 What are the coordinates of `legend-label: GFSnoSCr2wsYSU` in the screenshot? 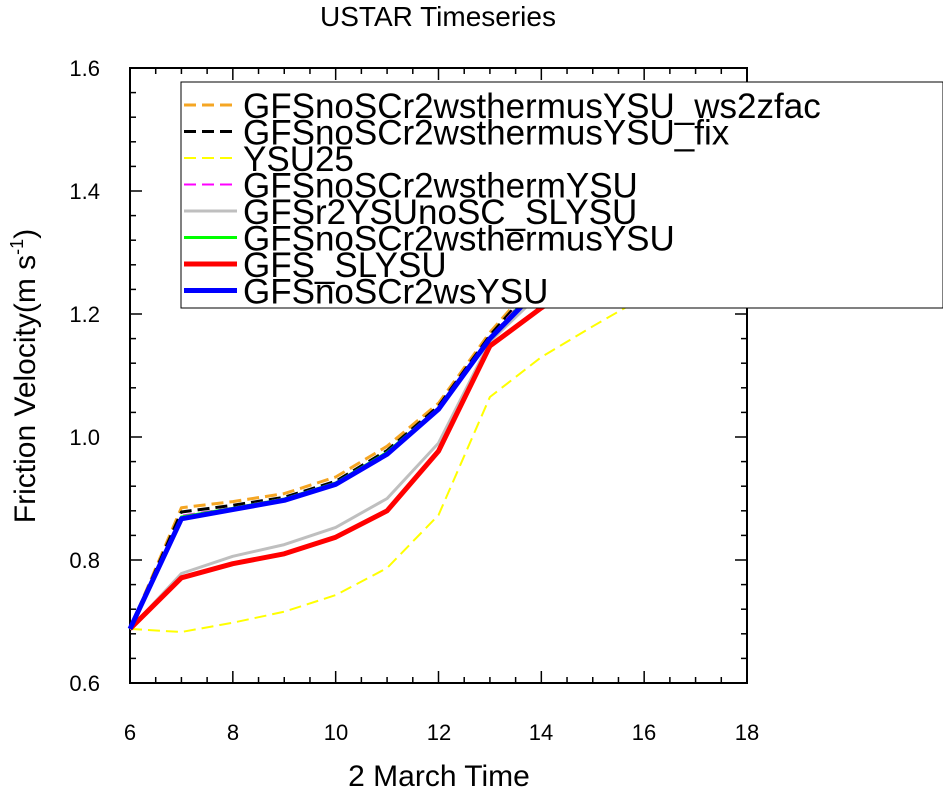 It's located at (395, 292).